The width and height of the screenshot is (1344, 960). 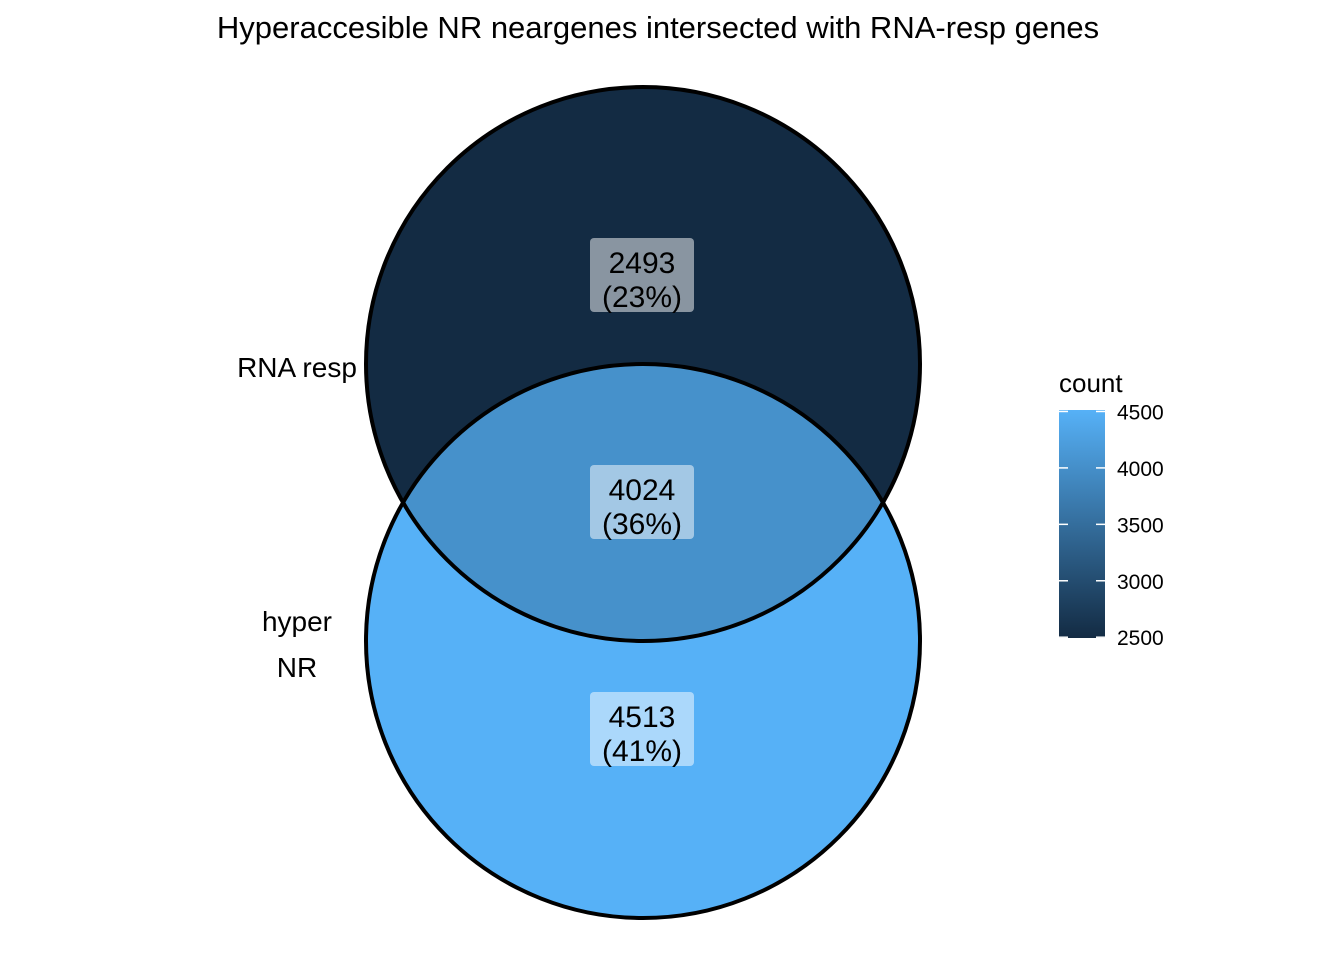 What do you see at coordinates (642, 751) in the screenshot?
I see `region-percent: (41%)` at bounding box center [642, 751].